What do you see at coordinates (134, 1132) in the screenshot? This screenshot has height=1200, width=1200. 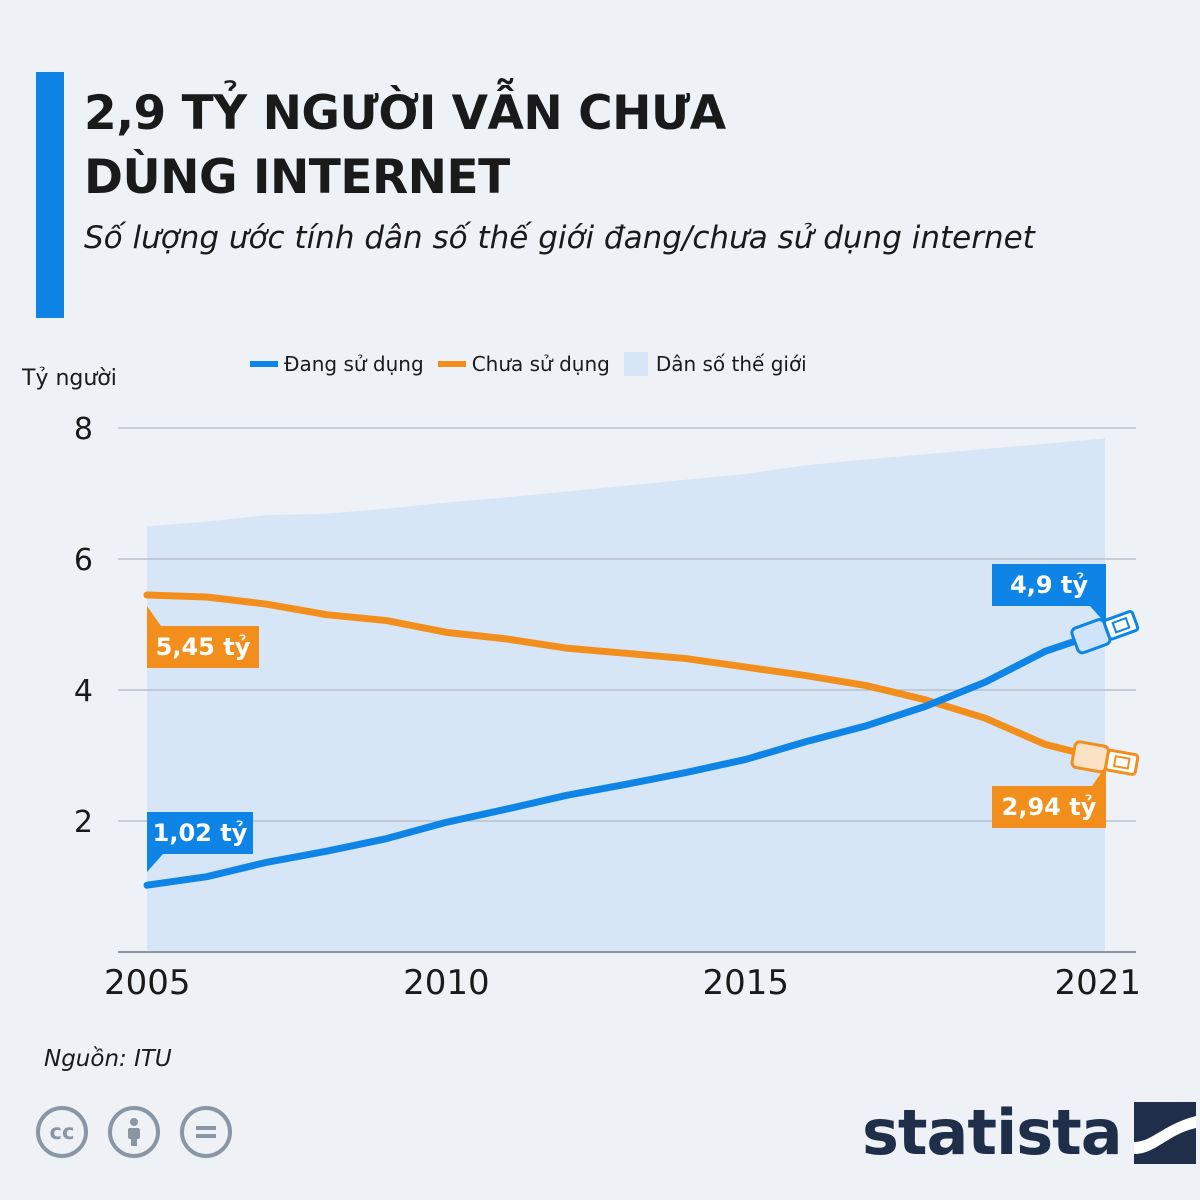 I see `attribution-icon` at bounding box center [134, 1132].